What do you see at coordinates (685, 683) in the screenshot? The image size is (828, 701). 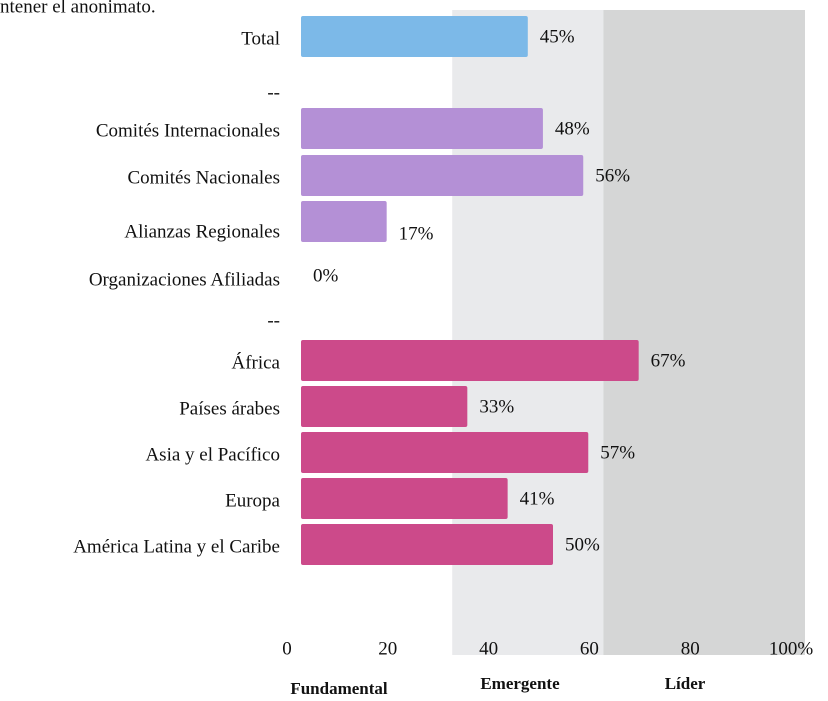 I see `zone-label: Líder` at bounding box center [685, 683].